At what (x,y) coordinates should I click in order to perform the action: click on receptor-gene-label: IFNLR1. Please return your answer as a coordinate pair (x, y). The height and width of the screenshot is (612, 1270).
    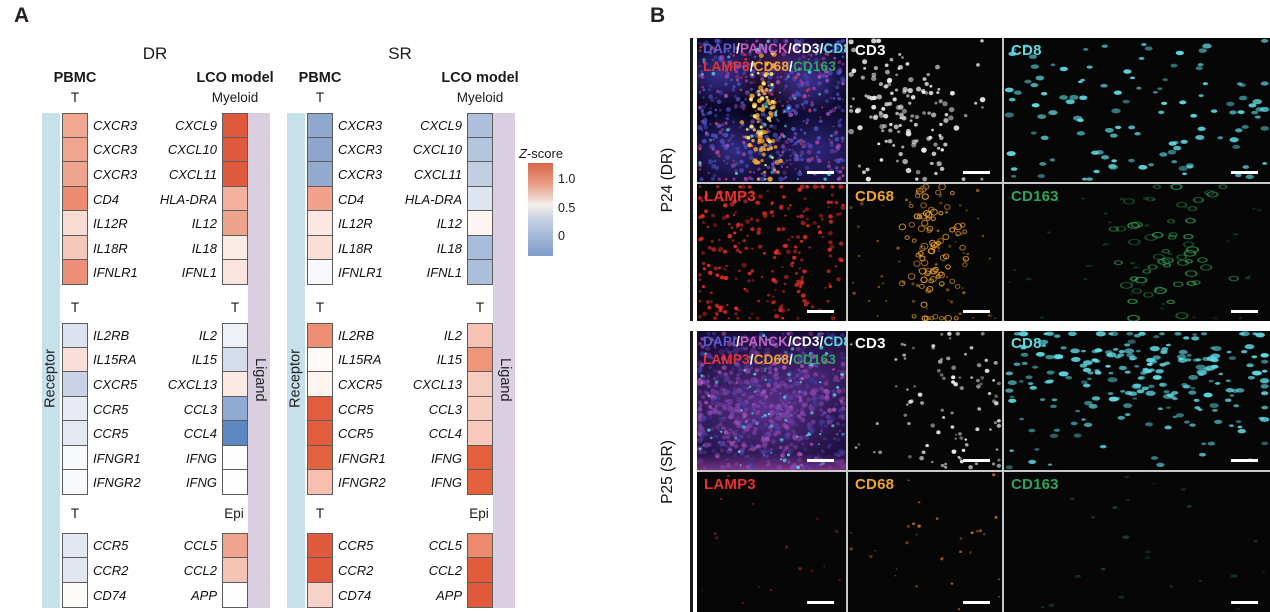
    Looking at the image, I should click on (115, 273).